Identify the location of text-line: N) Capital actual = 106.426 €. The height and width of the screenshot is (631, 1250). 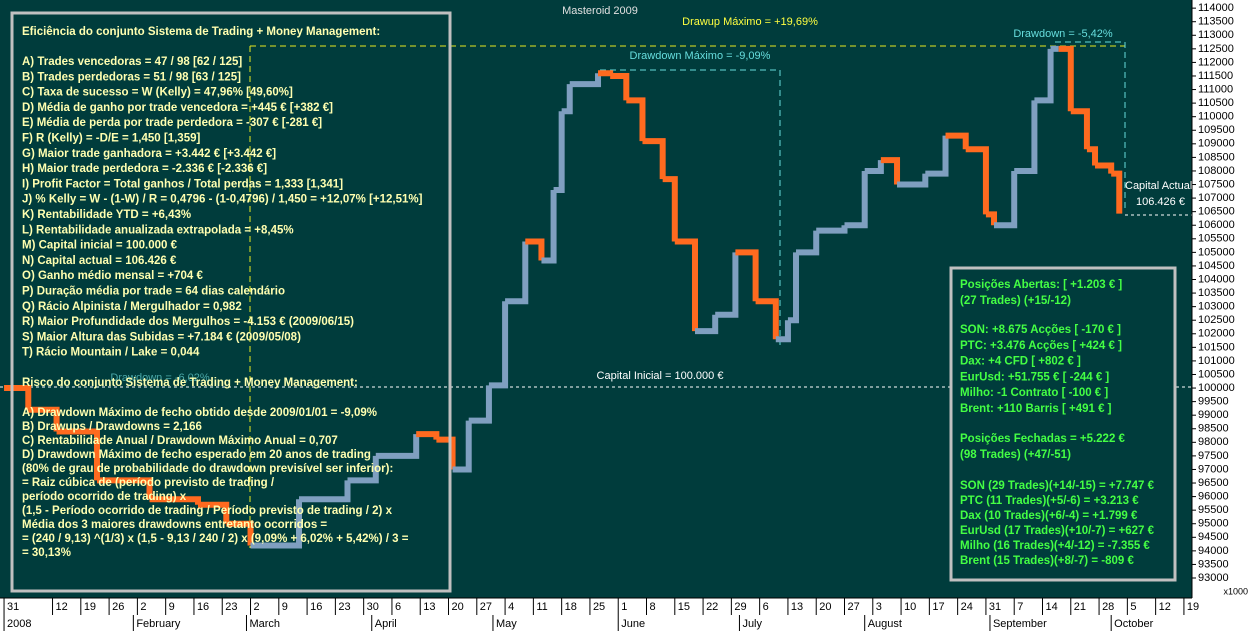
(99, 261).